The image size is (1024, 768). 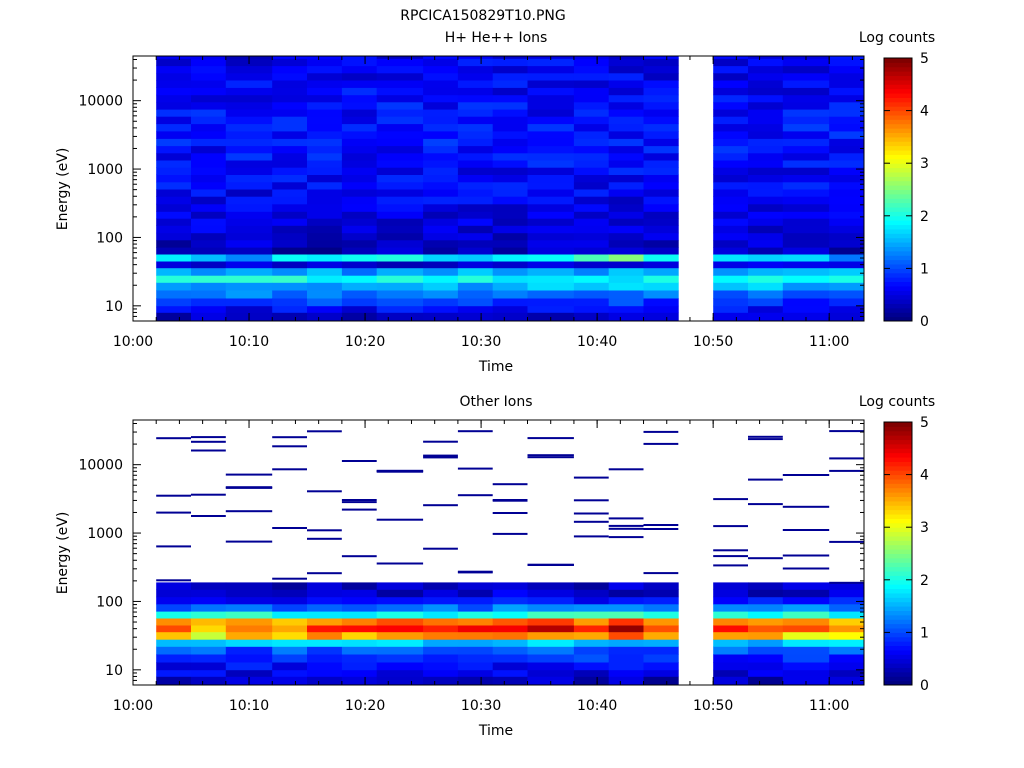 What do you see at coordinates (109, 602) in the screenshot?
I see `y-tick-label: 100` at bounding box center [109, 602].